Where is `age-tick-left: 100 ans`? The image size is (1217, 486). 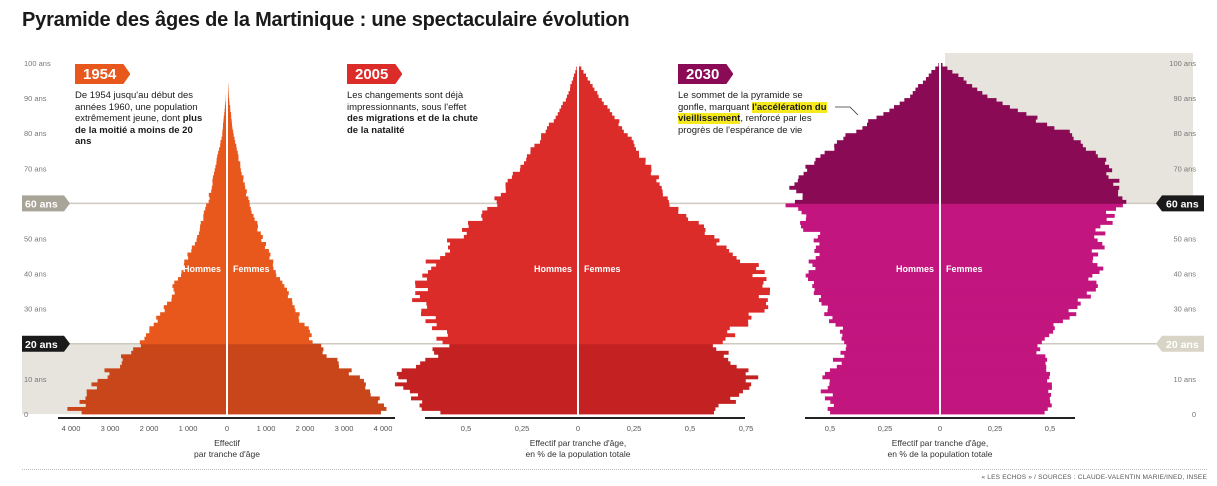 age-tick-left: 100 ans is located at coordinates (37, 63).